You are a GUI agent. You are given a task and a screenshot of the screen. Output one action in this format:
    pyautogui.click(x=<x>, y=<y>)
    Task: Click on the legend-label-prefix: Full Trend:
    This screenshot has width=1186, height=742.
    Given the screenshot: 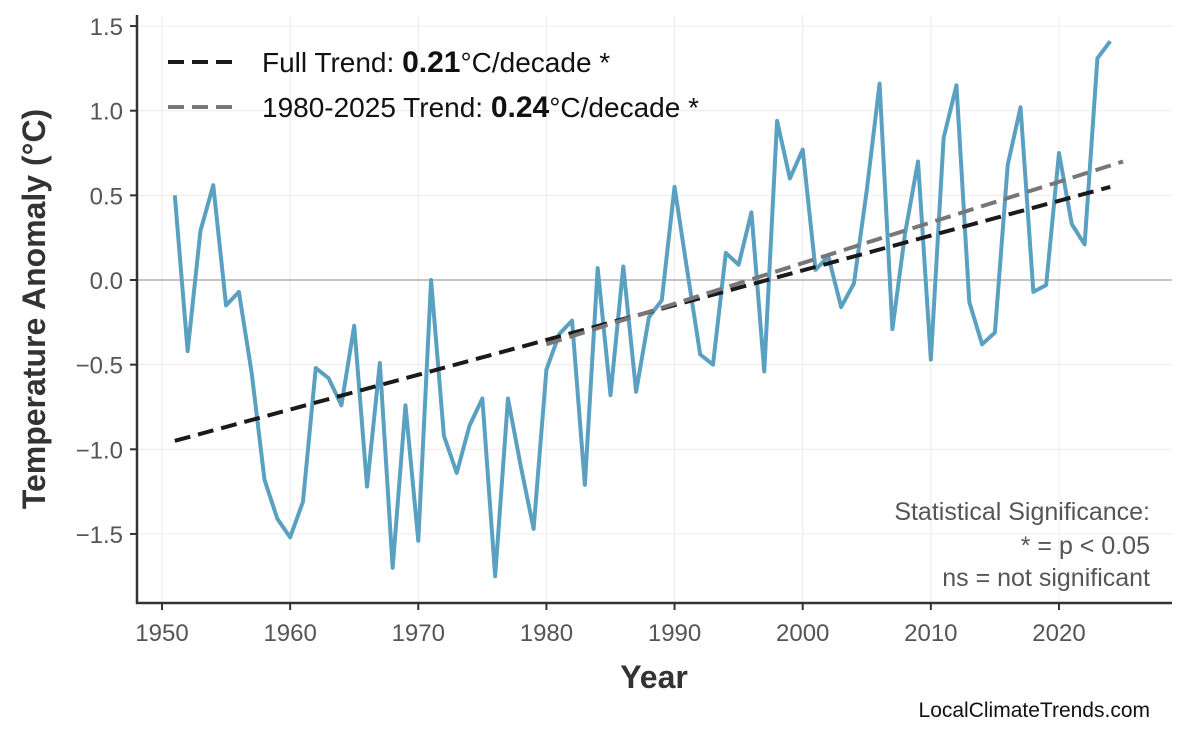 What is the action you would take?
    pyautogui.click(x=332, y=62)
    